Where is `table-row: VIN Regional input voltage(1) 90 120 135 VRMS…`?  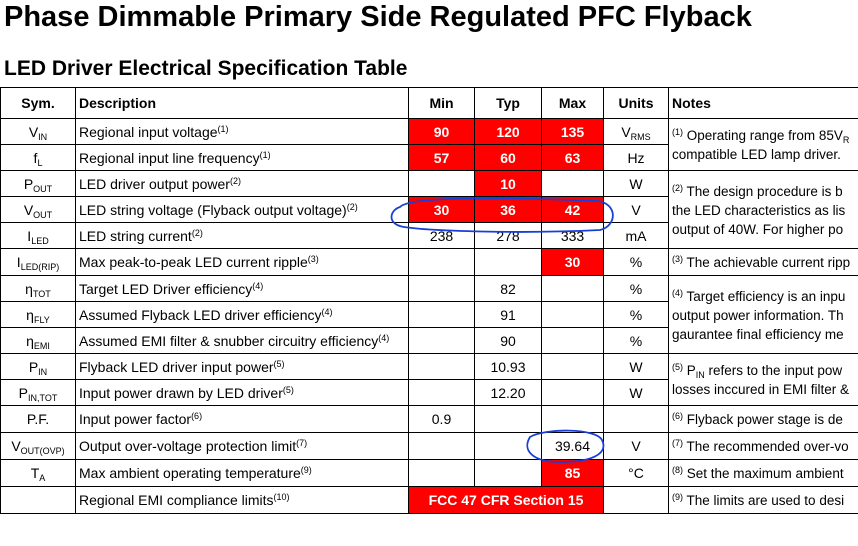 table-row: VIN Regional input voltage(1) 90 120 135 VRMS… is located at coordinates (429, 144).